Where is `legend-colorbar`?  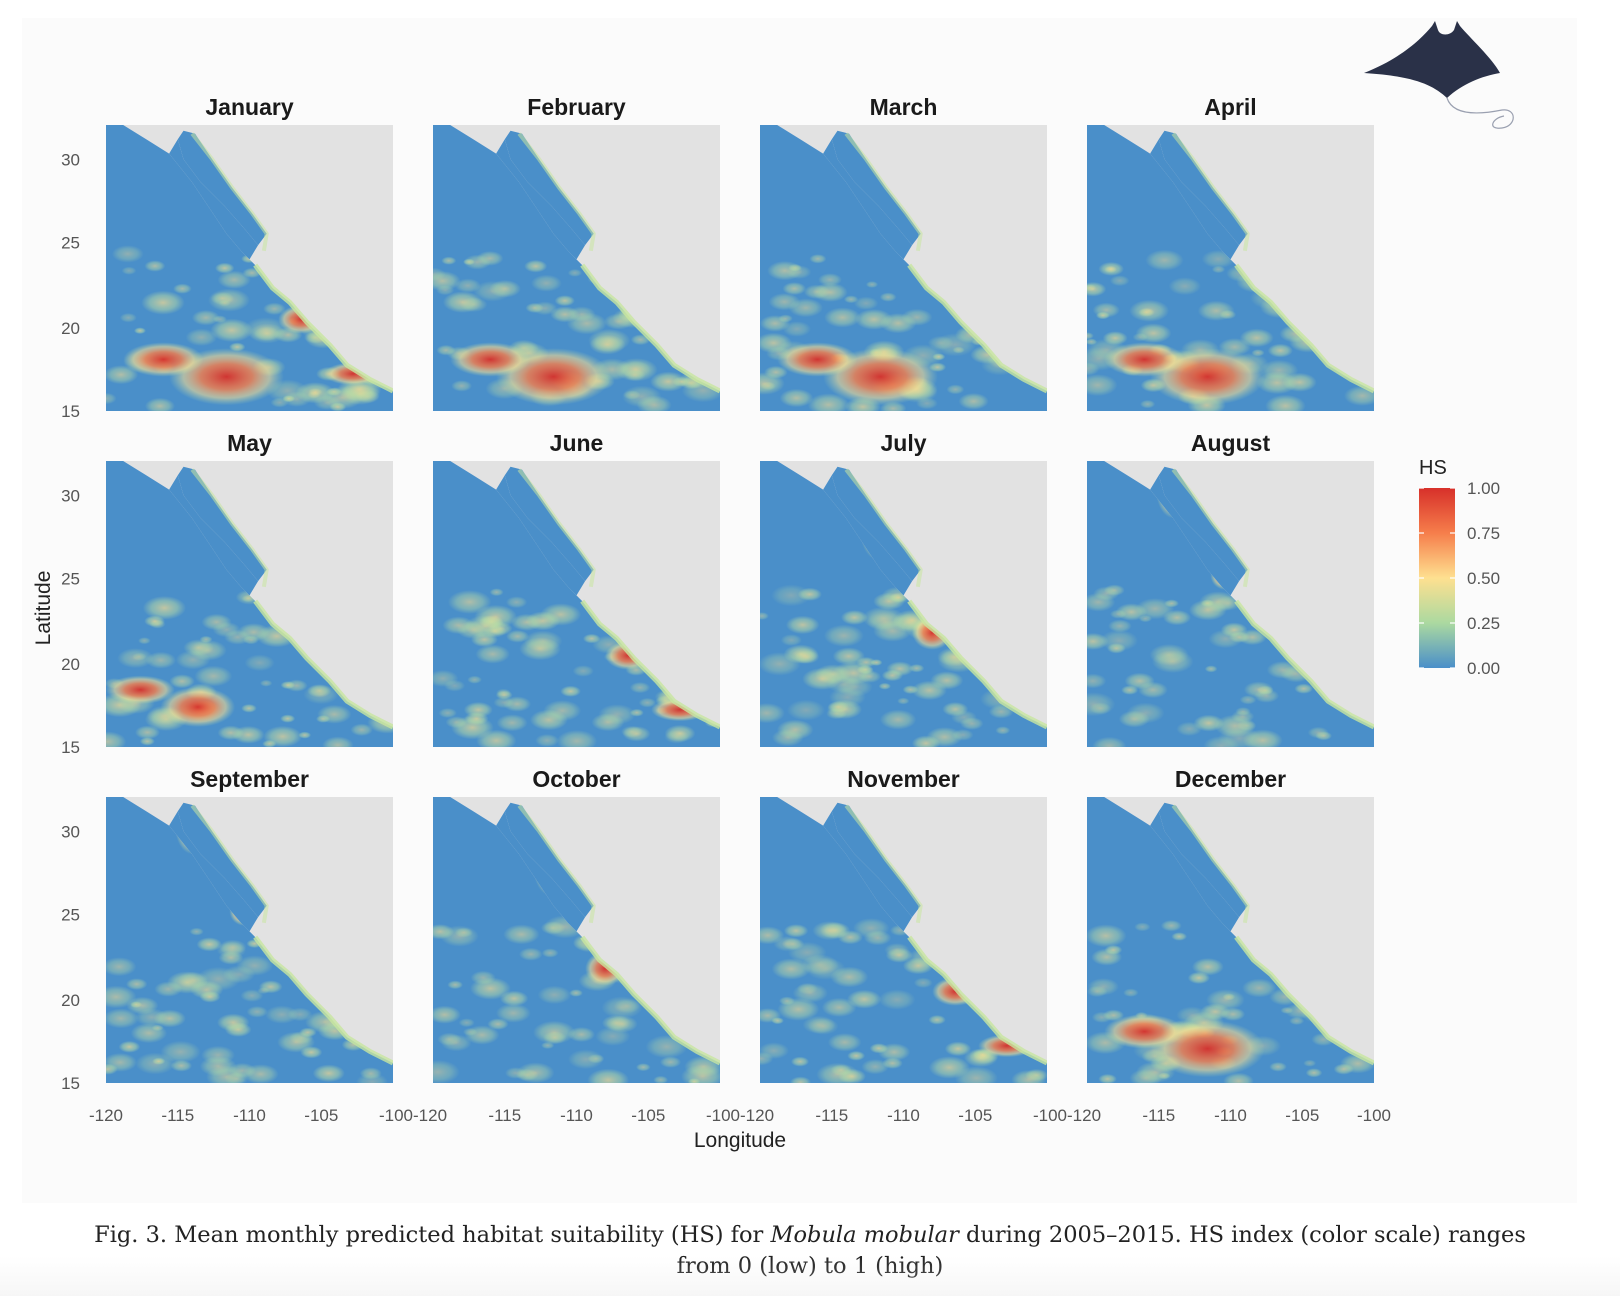 legend-colorbar is located at coordinates (1437, 578).